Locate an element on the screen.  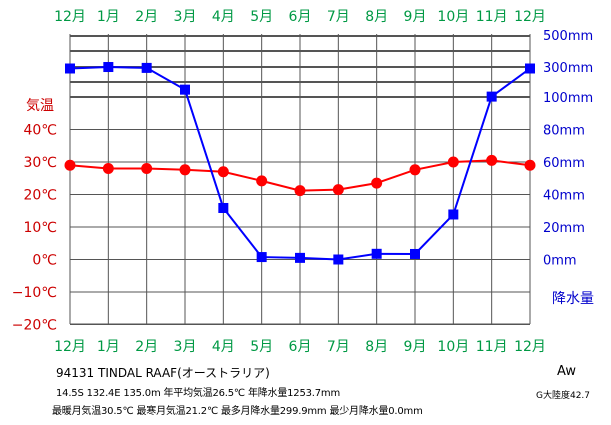
month-label-top: 9月 is located at coordinates (415, 17).